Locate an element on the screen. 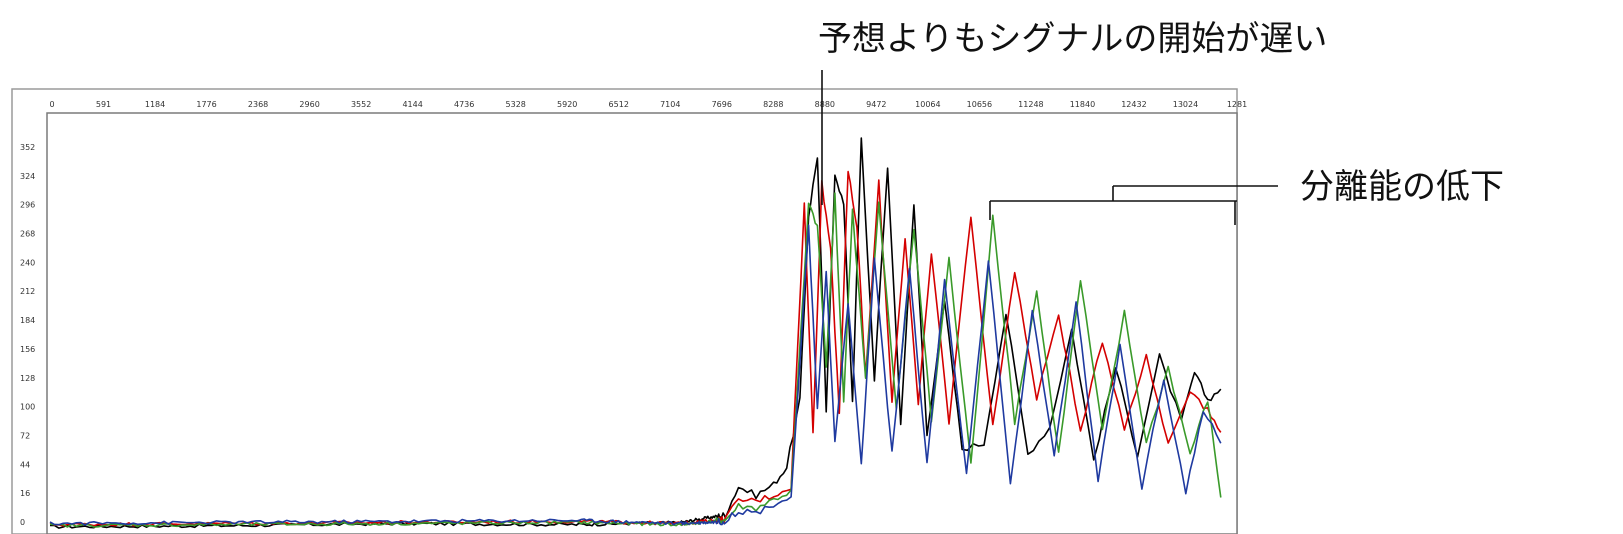  x-tick-label: 10656 is located at coordinates (979, 104).